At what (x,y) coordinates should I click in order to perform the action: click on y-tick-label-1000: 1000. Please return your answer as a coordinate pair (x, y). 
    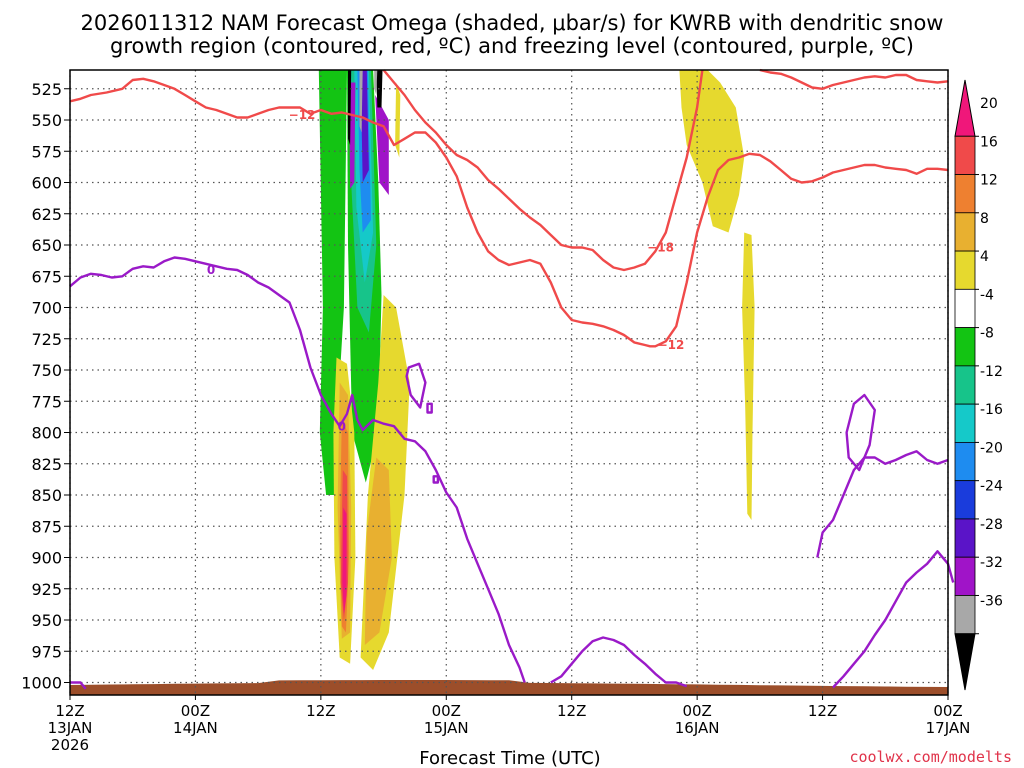
    Looking at the image, I should click on (41, 683).